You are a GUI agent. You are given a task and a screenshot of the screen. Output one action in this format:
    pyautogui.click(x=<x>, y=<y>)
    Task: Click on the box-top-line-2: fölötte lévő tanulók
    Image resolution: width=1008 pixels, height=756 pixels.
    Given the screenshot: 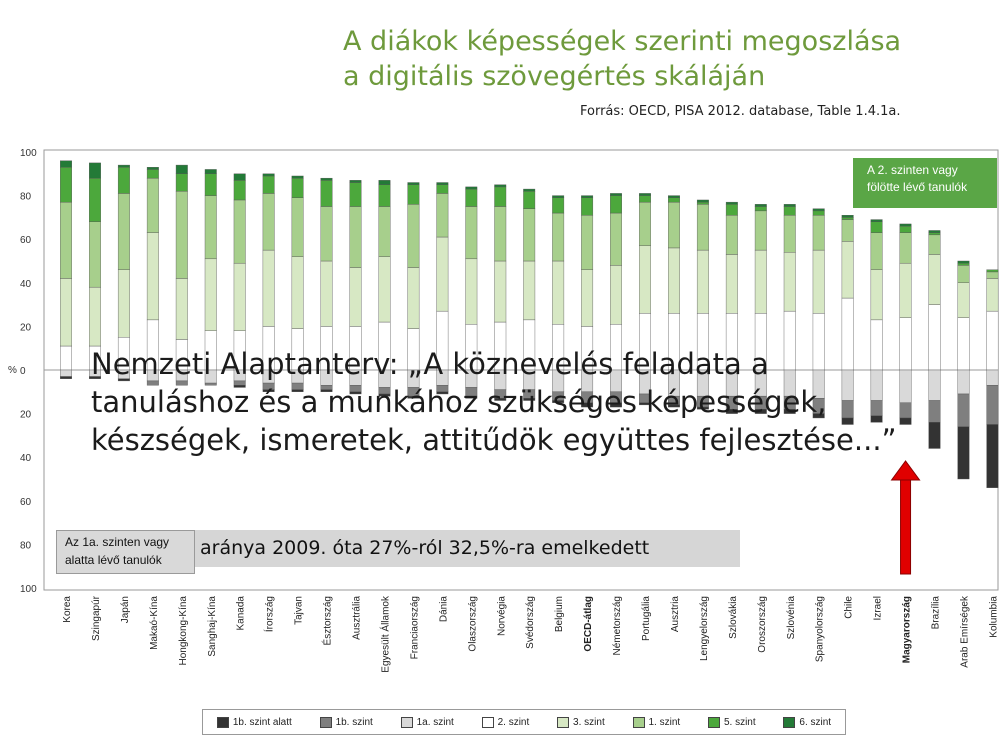 What is the action you would take?
    pyautogui.click(x=917, y=187)
    